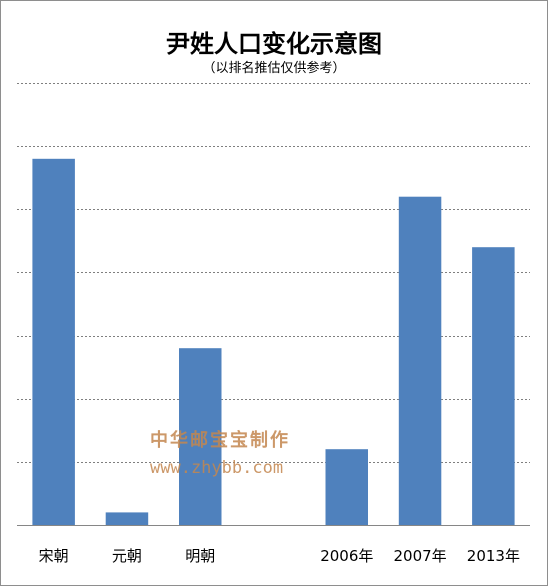 Image resolution: width=548 pixels, height=586 pixels. Describe the element at coordinates (420, 556) in the screenshot. I see `x-tick-label: 2007年` at that location.